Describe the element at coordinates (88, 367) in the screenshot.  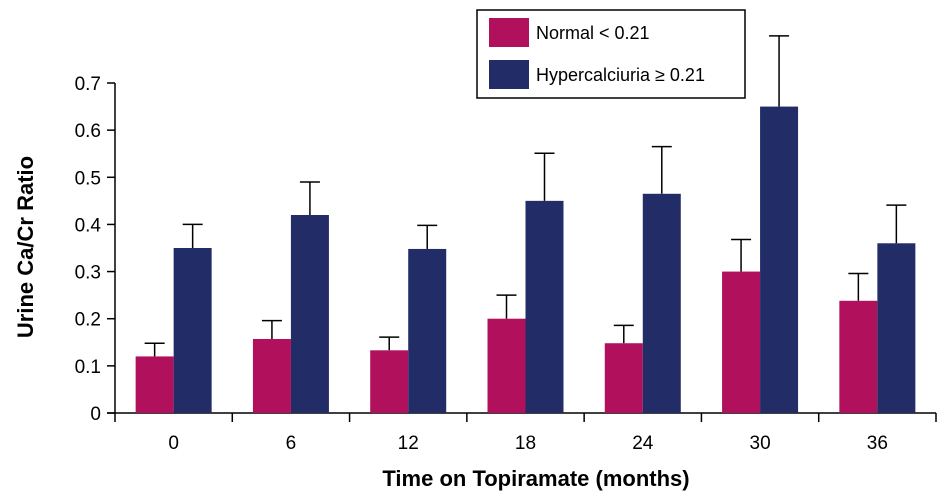
I see `y-tick-label: 0.1` at that location.